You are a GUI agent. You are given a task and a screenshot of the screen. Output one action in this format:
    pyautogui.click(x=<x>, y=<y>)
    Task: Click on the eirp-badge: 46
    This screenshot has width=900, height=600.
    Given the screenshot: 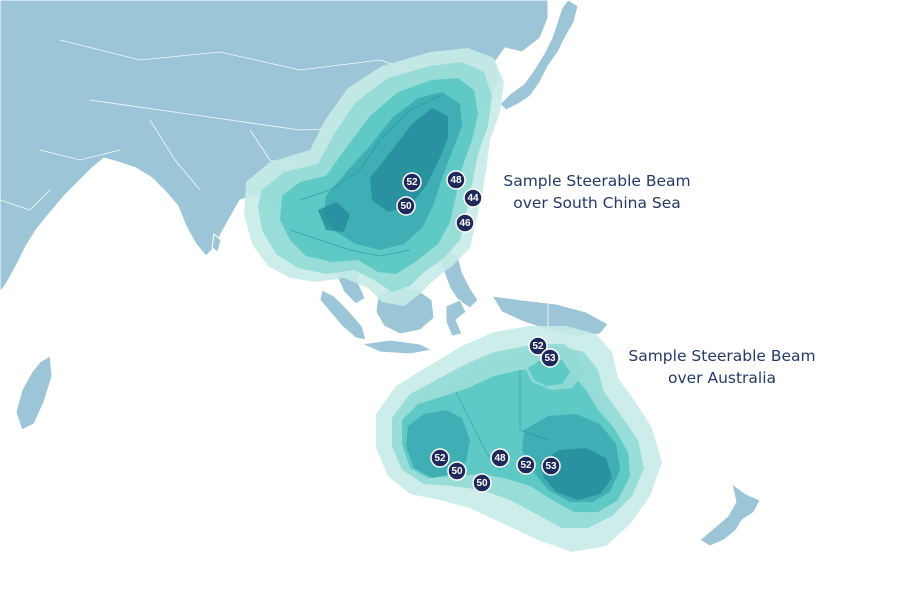 What is the action you would take?
    pyautogui.click(x=465, y=223)
    